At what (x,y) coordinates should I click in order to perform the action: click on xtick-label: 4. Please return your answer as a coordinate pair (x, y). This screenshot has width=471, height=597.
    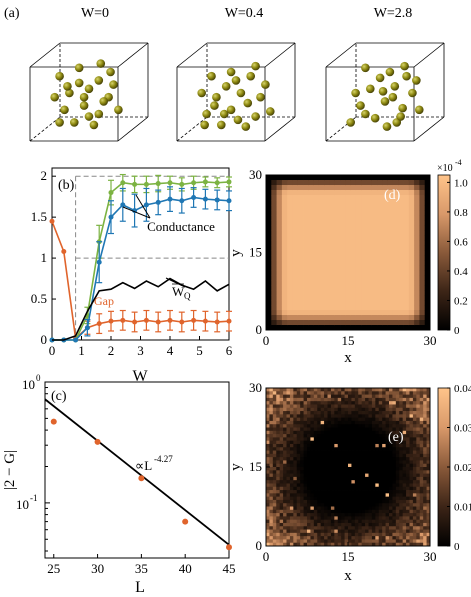
    Looking at the image, I should click on (170, 350).